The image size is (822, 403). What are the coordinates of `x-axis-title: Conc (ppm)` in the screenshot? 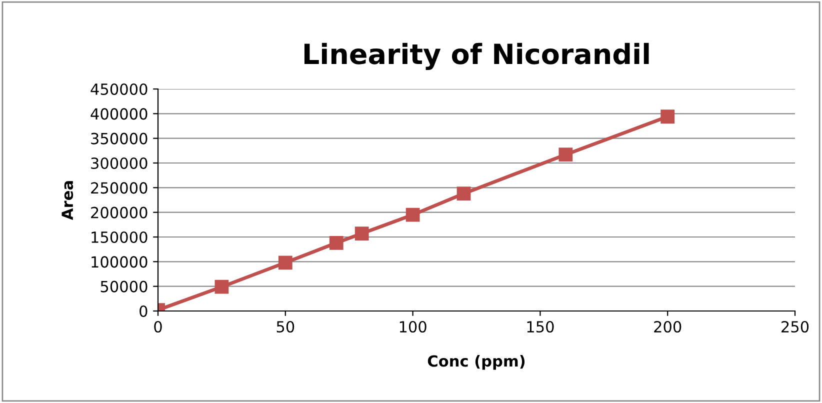 It's located at (476, 362).